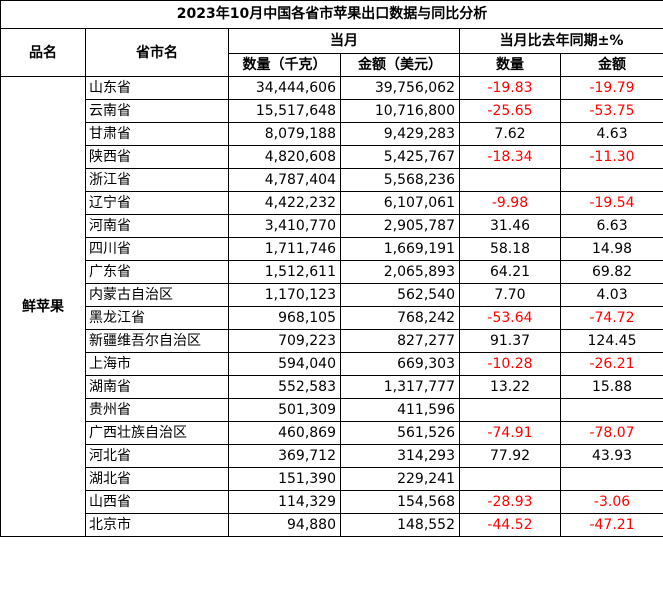 This screenshot has height=599, width=663. Describe the element at coordinates (611, 295) in the screenshot. I see `cell-amt-pct: 4.03` at that location.